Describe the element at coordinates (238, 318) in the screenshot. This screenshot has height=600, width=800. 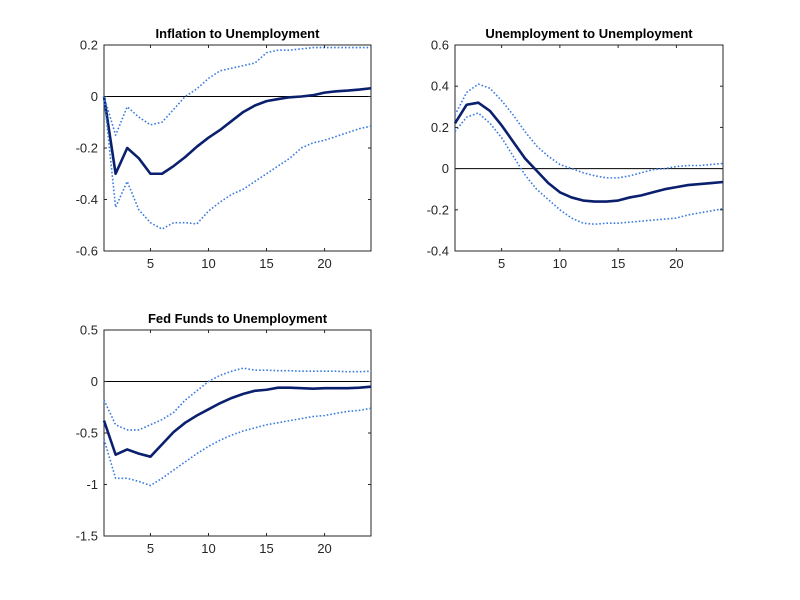
I see `chart-title: Fed Funds to Unemployment` at that location.